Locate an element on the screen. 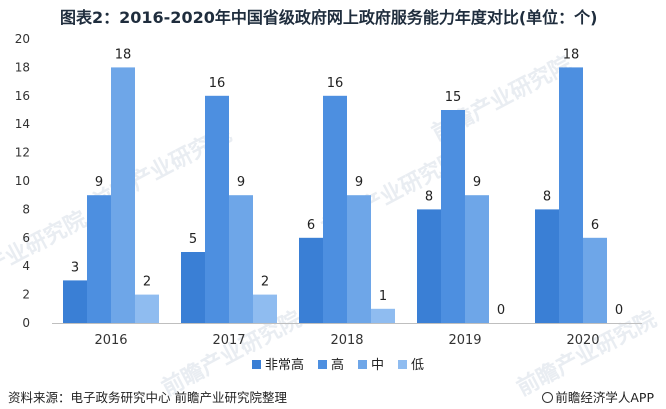  brand-logo-icon is located at coordinates (548, 397).